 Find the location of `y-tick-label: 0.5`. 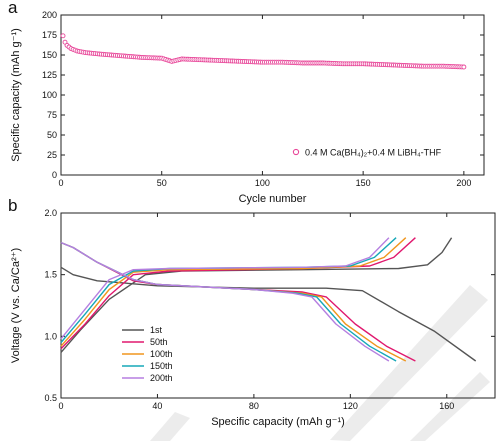

y-tick-label: 0.5 is located at coordinates (50, 398).